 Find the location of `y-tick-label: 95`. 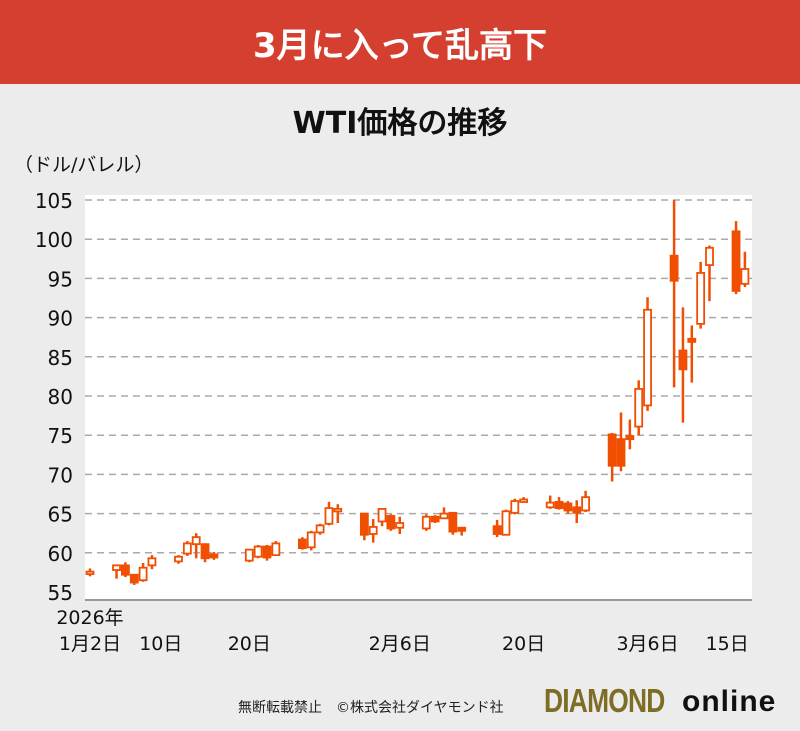

y-tick-label: 95 is located at coordinates (60, 279).